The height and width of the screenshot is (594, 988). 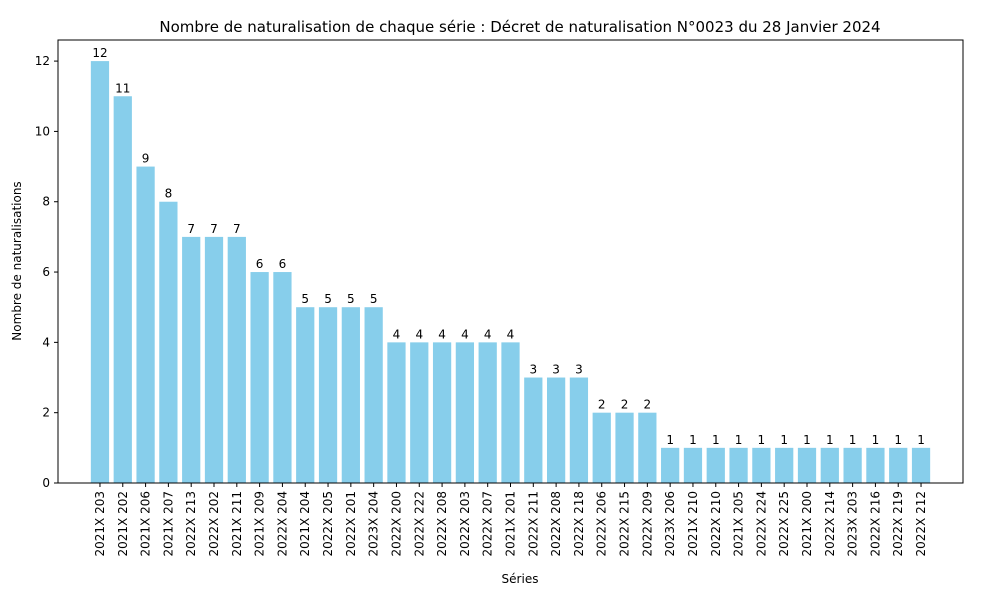 I want to click on y-axis-ticks: 0 2 4 6 8 10 12, so click(x=46, y=272).